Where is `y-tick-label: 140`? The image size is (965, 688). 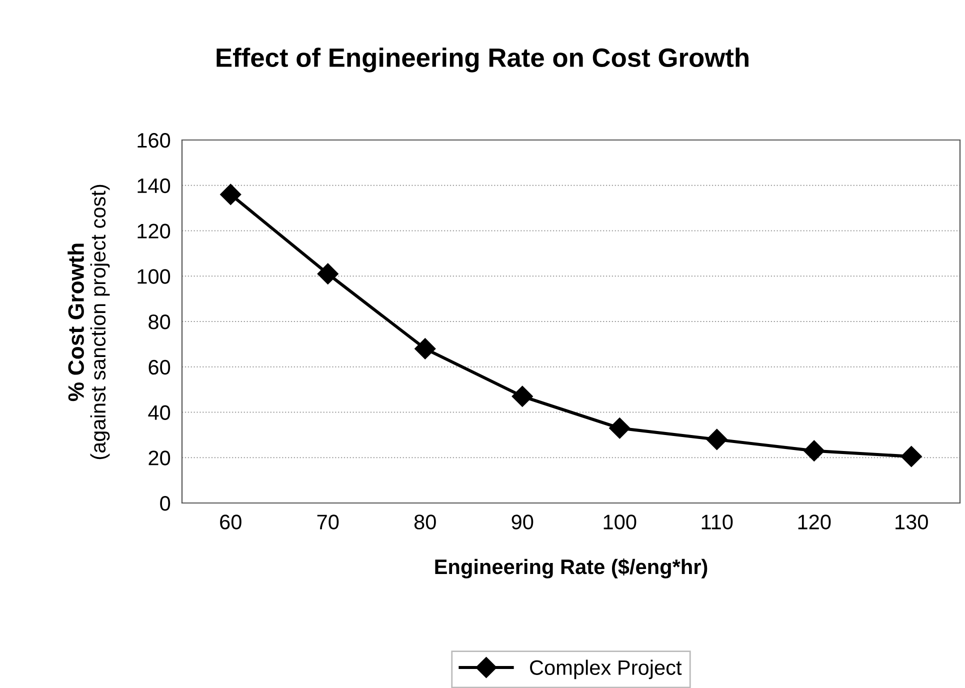
y-tick-label: 140 is located at coordinates (154, 186).